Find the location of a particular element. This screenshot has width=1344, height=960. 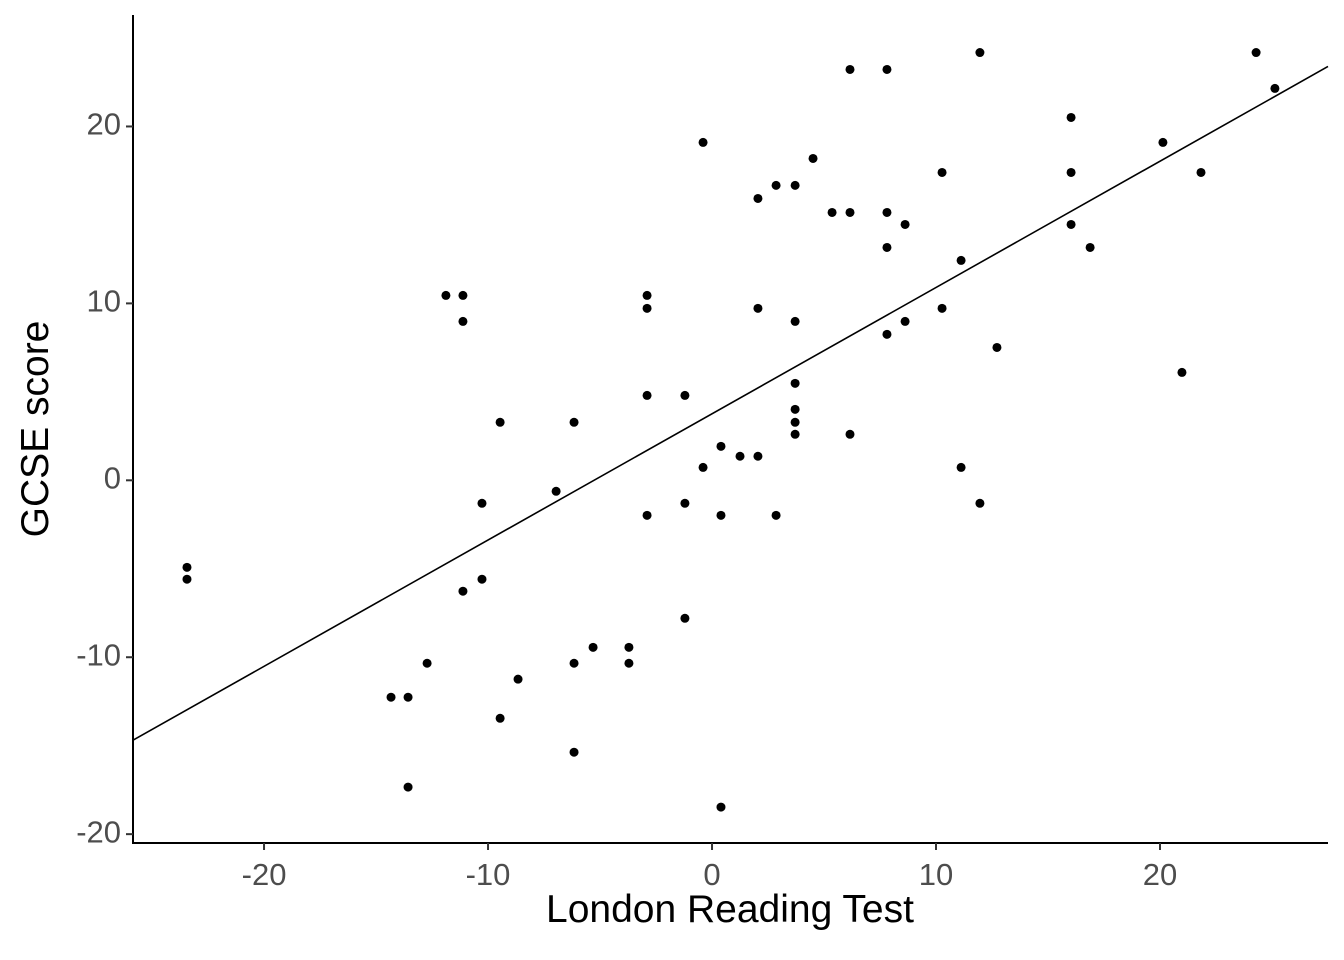

x-axis-title: London Reading Test is located at coordinates (730, 909).